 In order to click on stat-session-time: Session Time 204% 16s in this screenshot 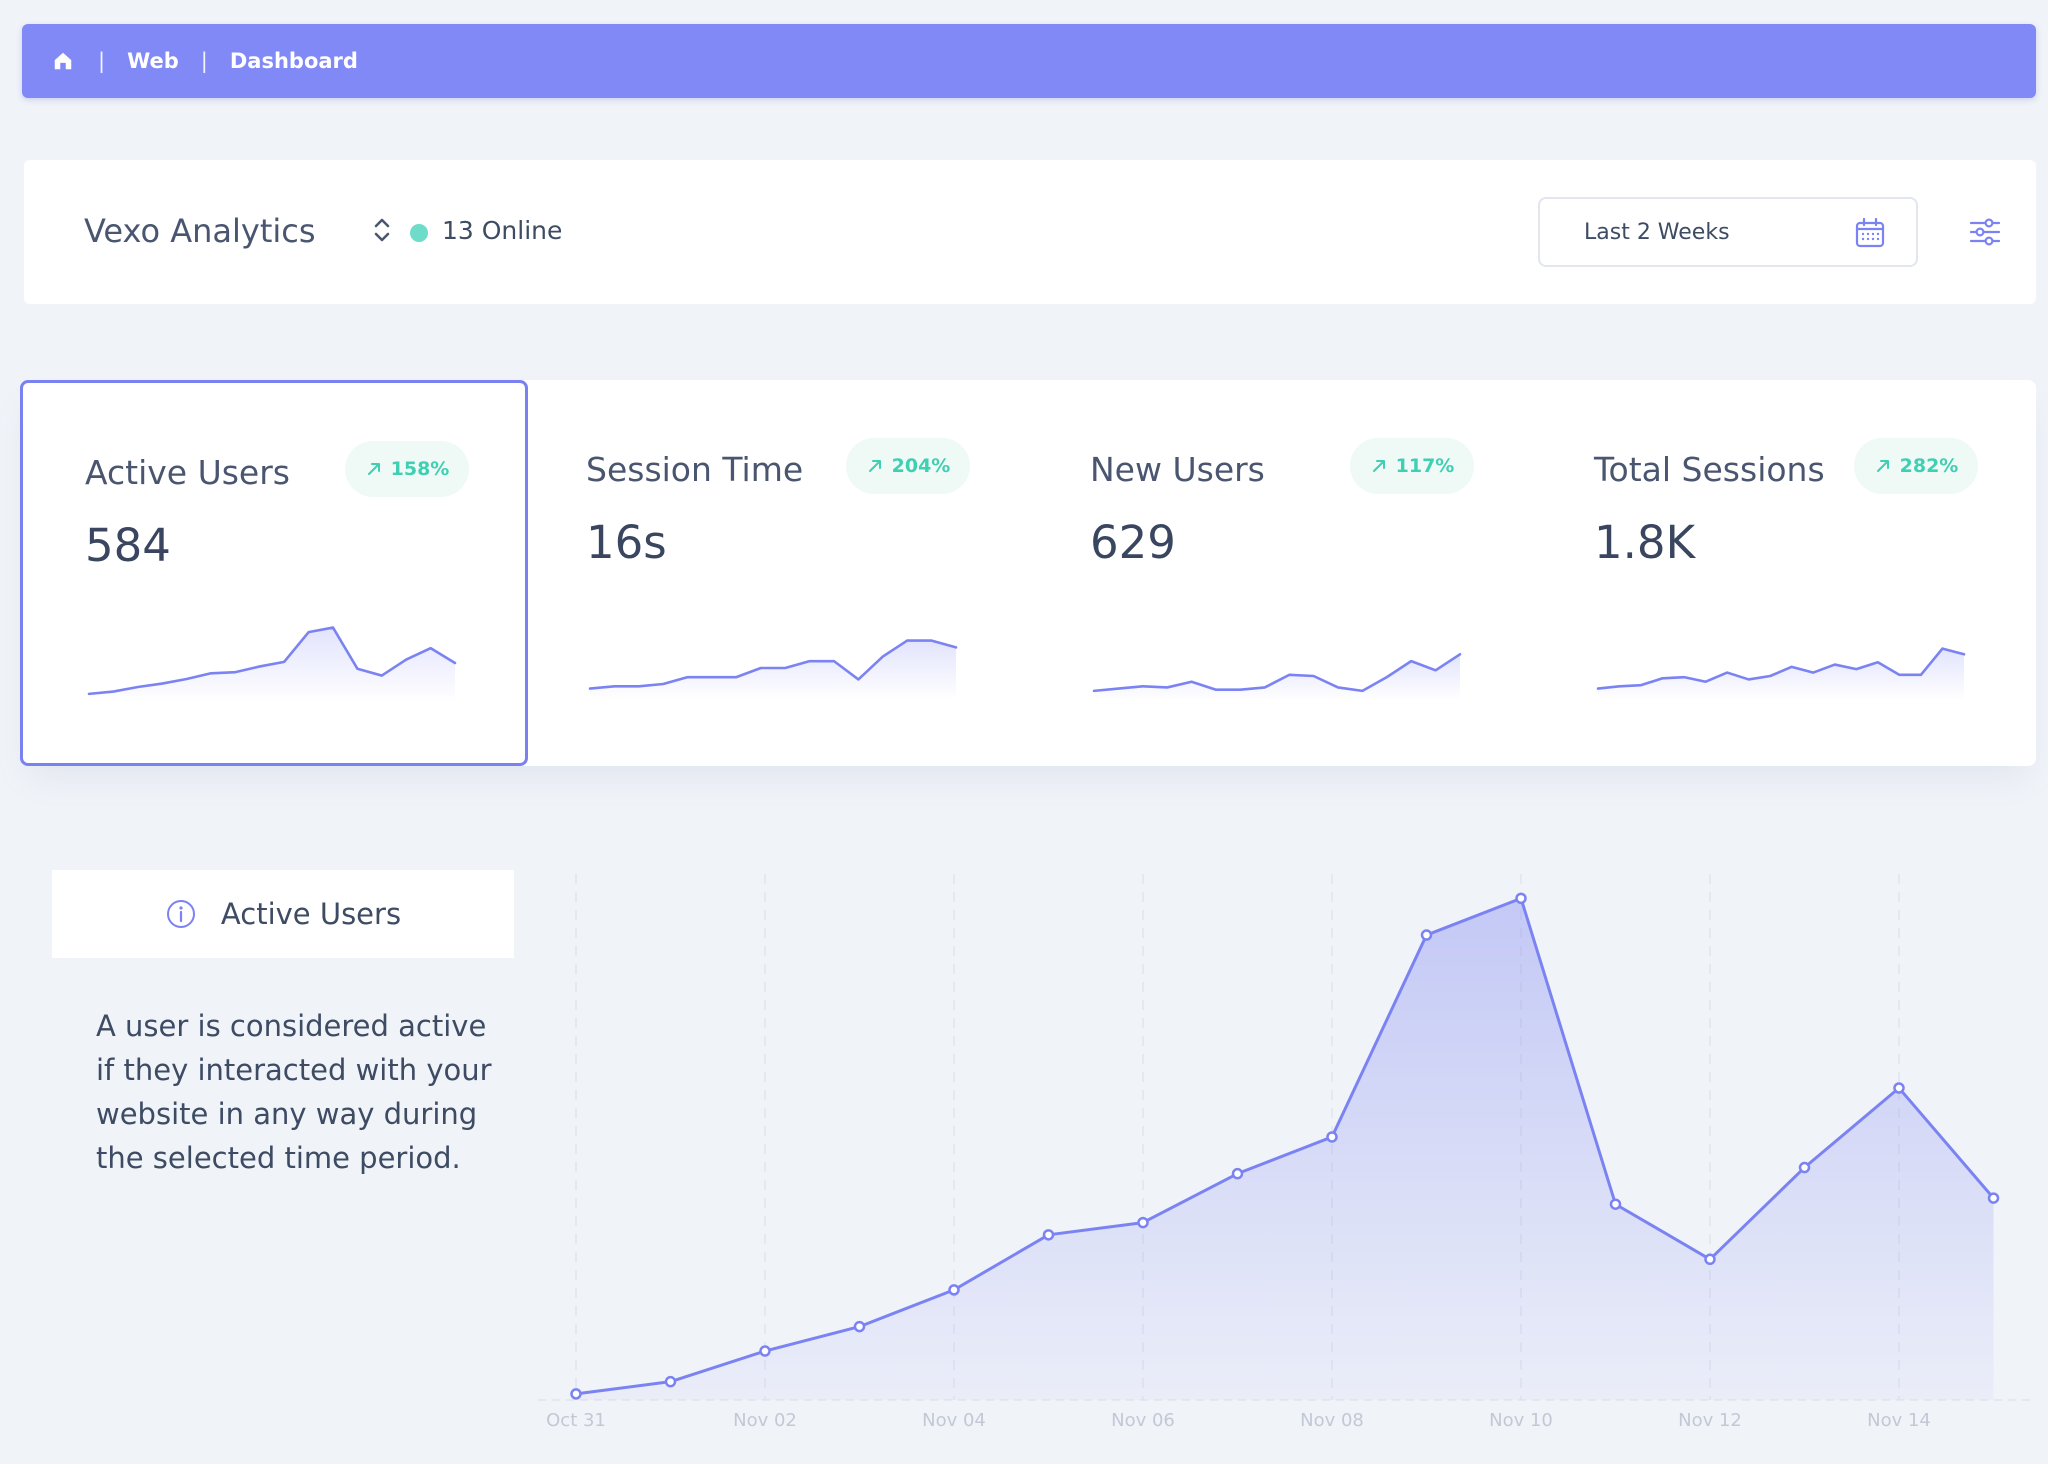, I will do `click(778, 573)`.